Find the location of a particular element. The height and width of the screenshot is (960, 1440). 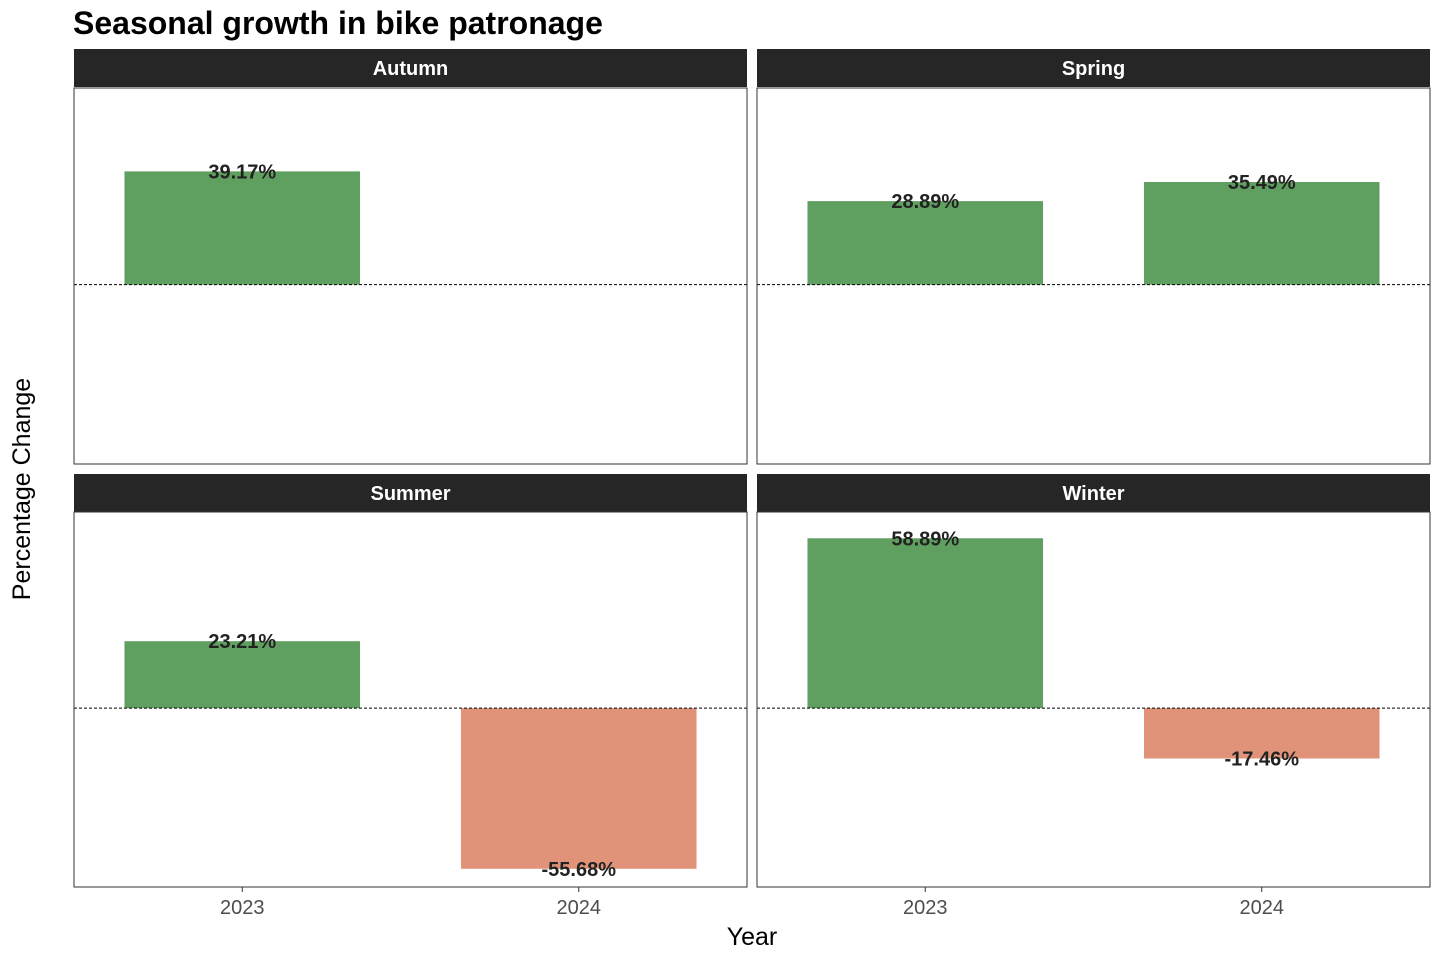

facet-strip-spring is located at coordinates (1093, 68).